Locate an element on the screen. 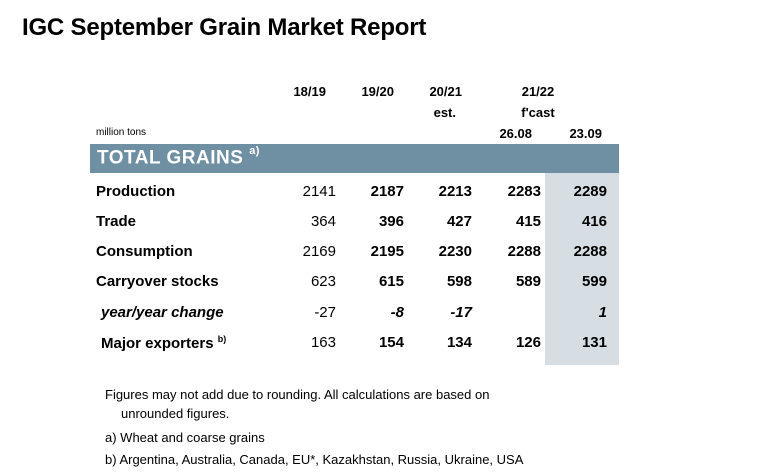 This screenshot has height=474, width=780. table-cell: 1 is located at coordinates (602, 312).